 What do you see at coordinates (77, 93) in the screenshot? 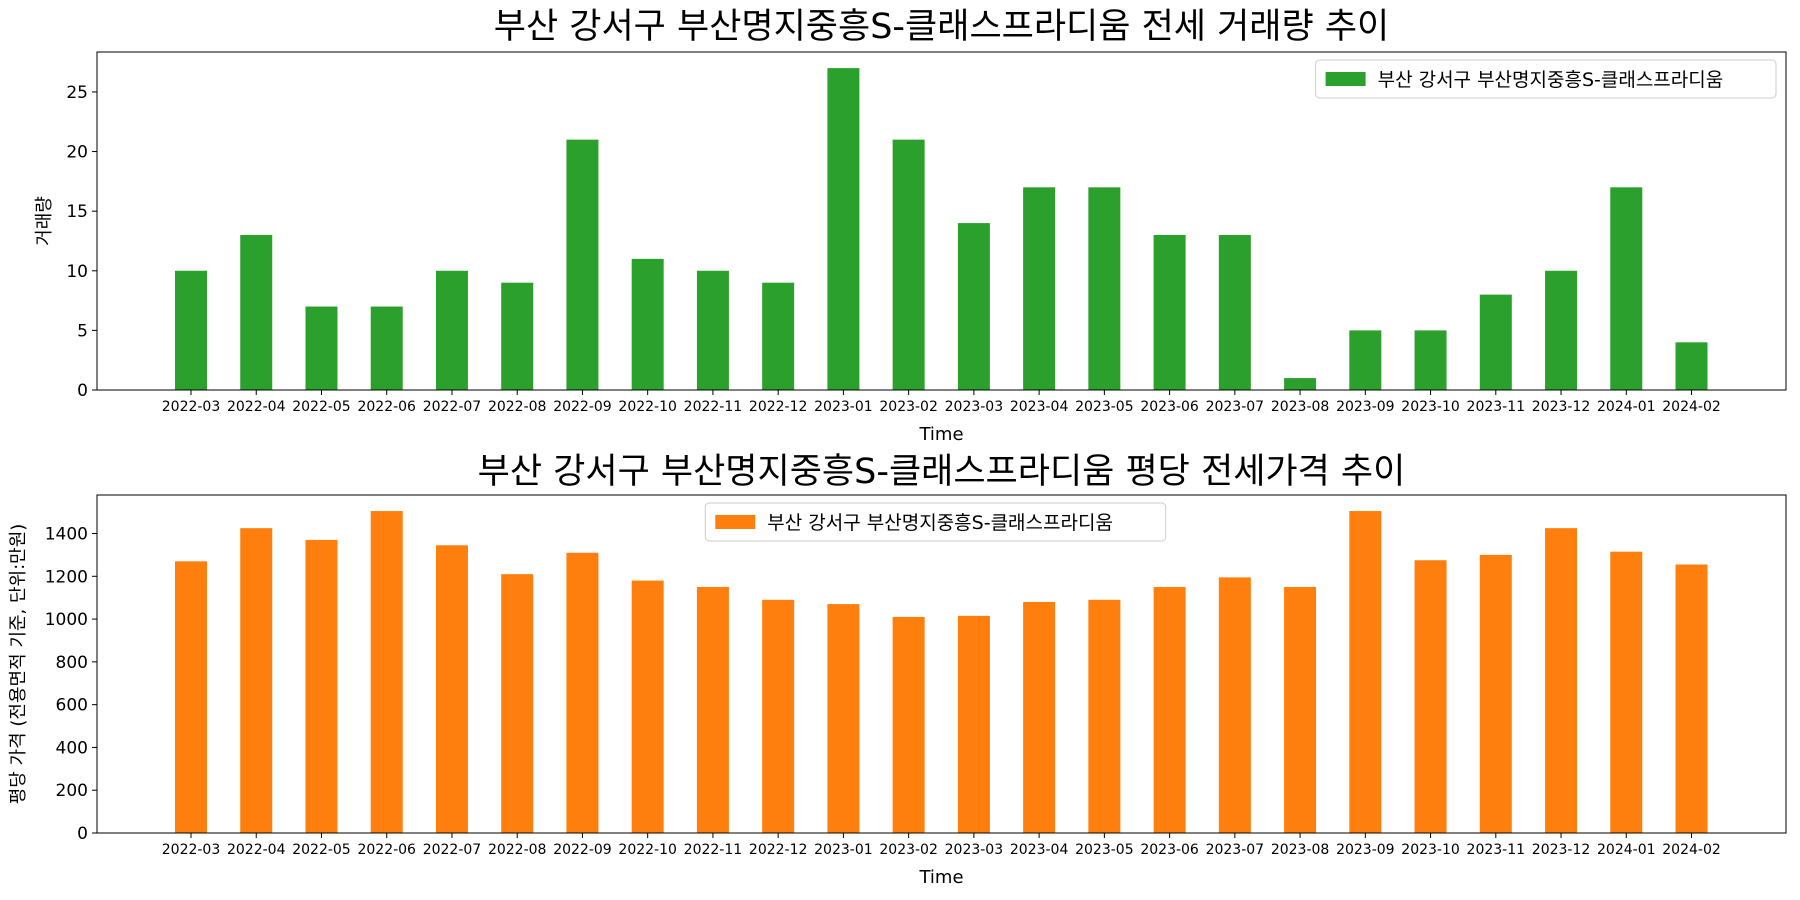
I see `y-tick-label: 25` at bounding box center [77, 93].